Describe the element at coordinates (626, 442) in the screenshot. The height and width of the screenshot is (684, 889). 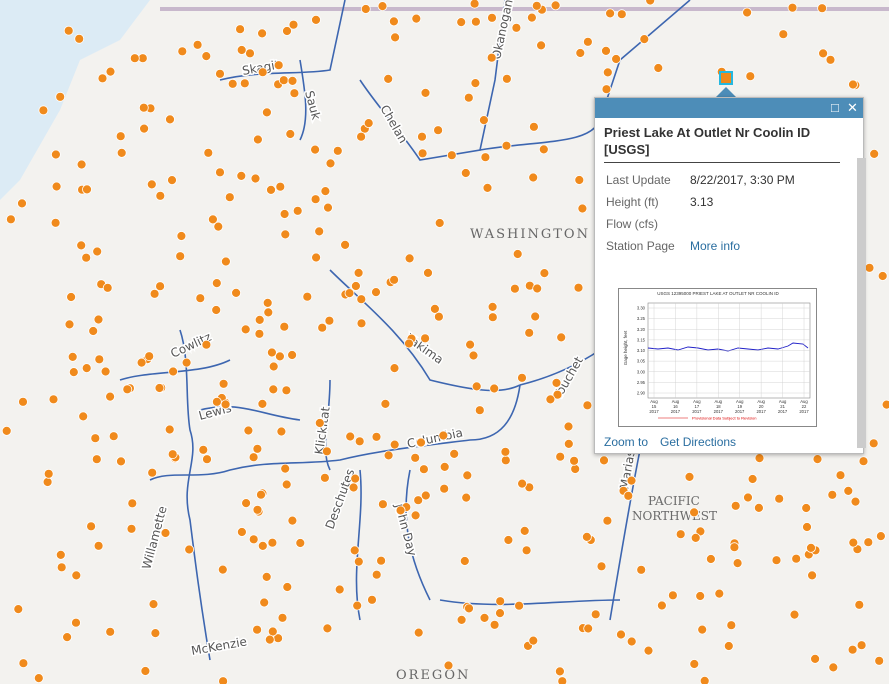
I see `action-link: Zoom to` at that location.